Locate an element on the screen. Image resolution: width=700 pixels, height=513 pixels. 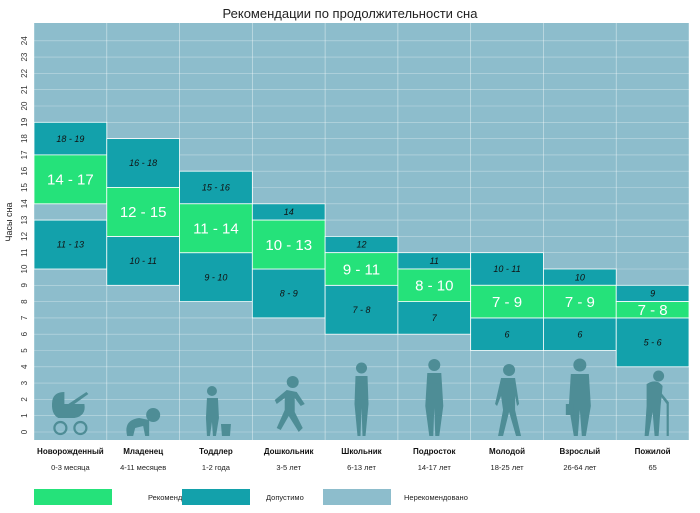
bar-acceptable-upper-label: 10 - 11 is located at coordinates (506, 269).